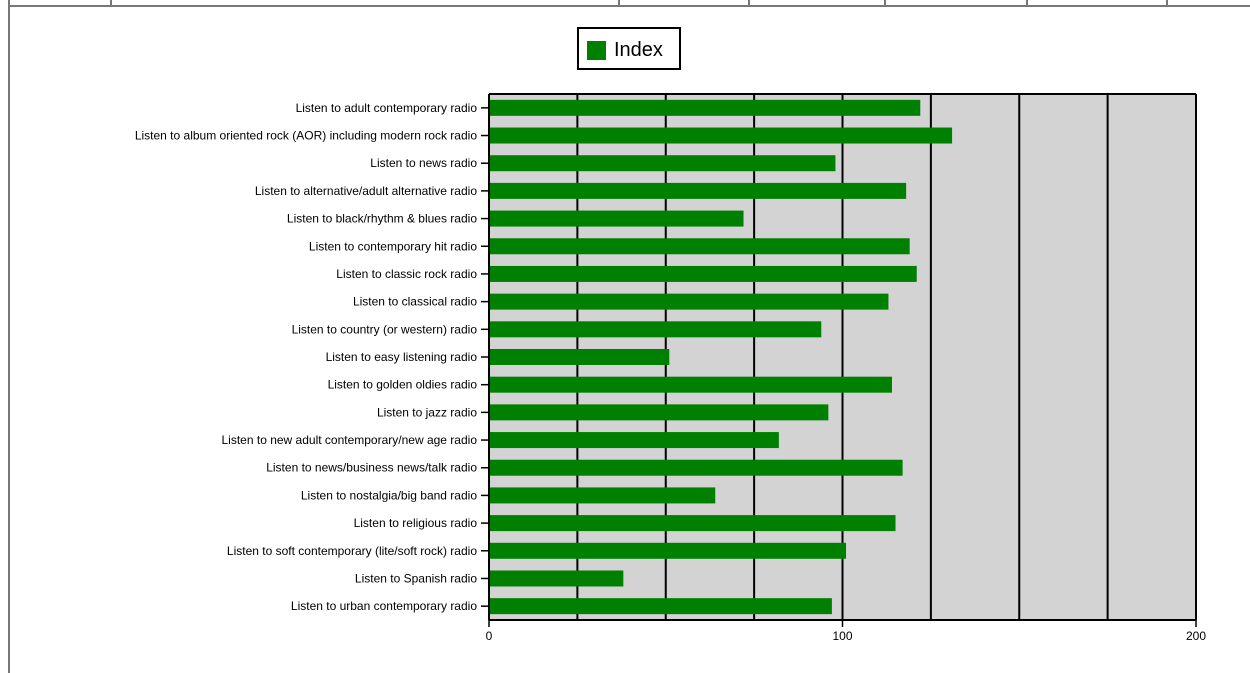 This screenshot has height=673, width=1250. Describe the element at coordinates (384, 606) in the screenshot. I see `y-tick-label: Listen to urban contemporary radio` at that location.